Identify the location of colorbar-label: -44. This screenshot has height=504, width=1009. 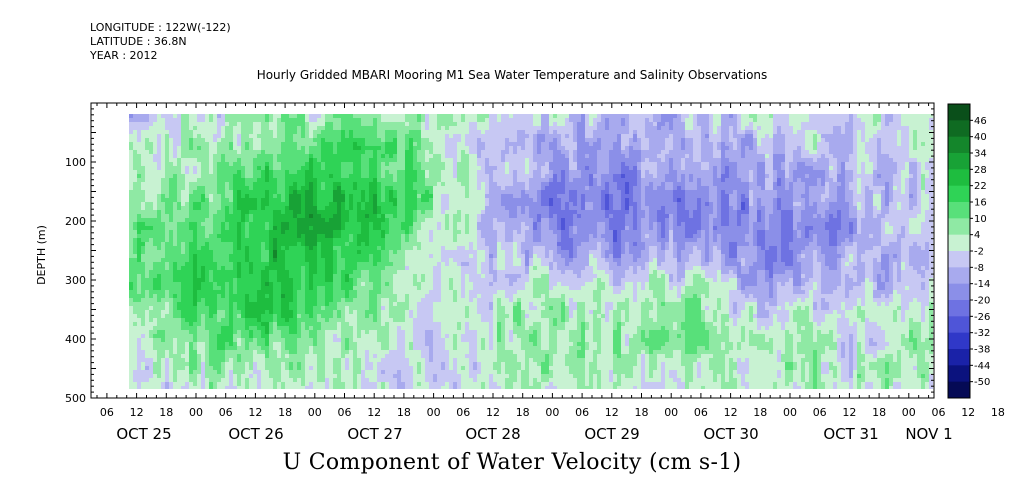
(982, 366).